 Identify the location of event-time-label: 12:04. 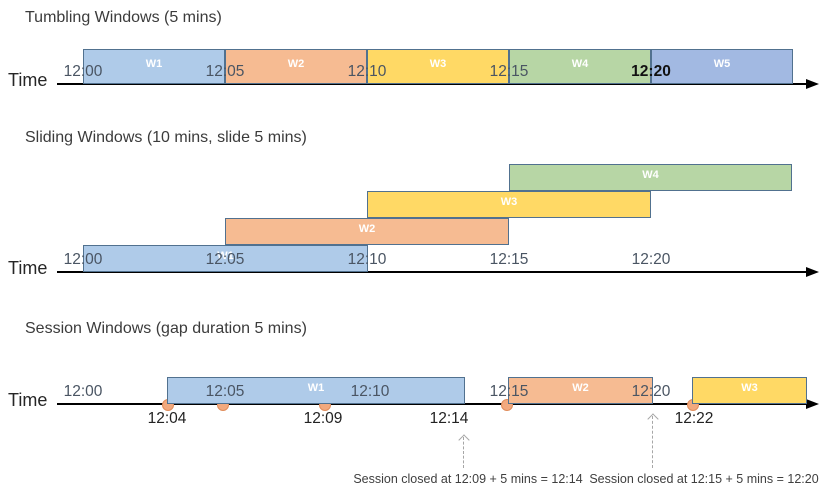
(167, 418).